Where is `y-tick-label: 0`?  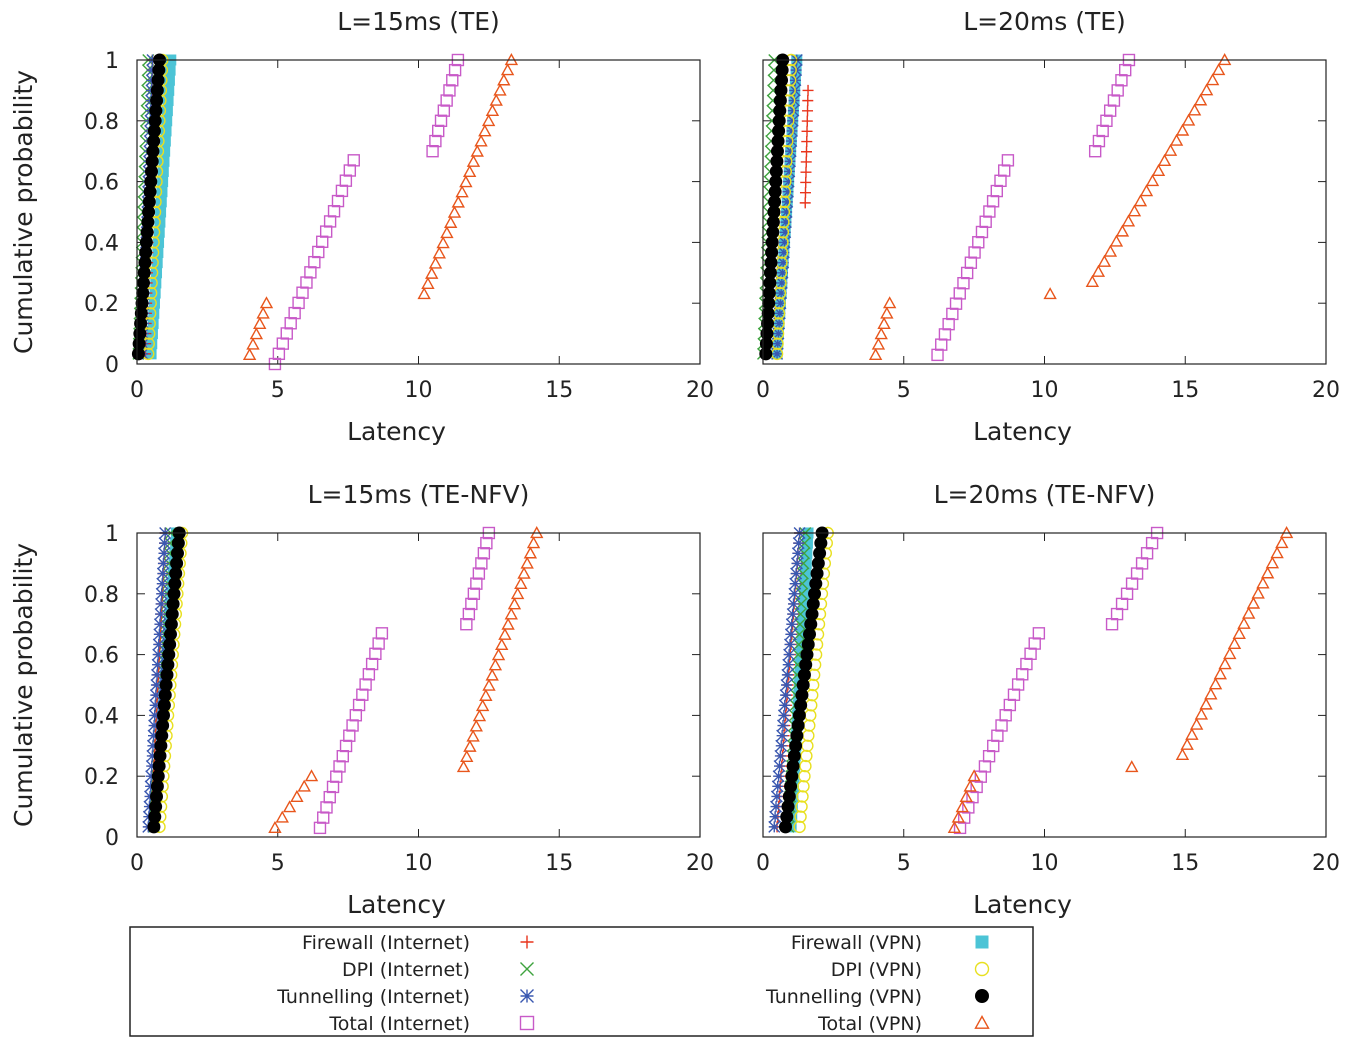
y-tick-label: 0 is located at coordinates (112, 365).